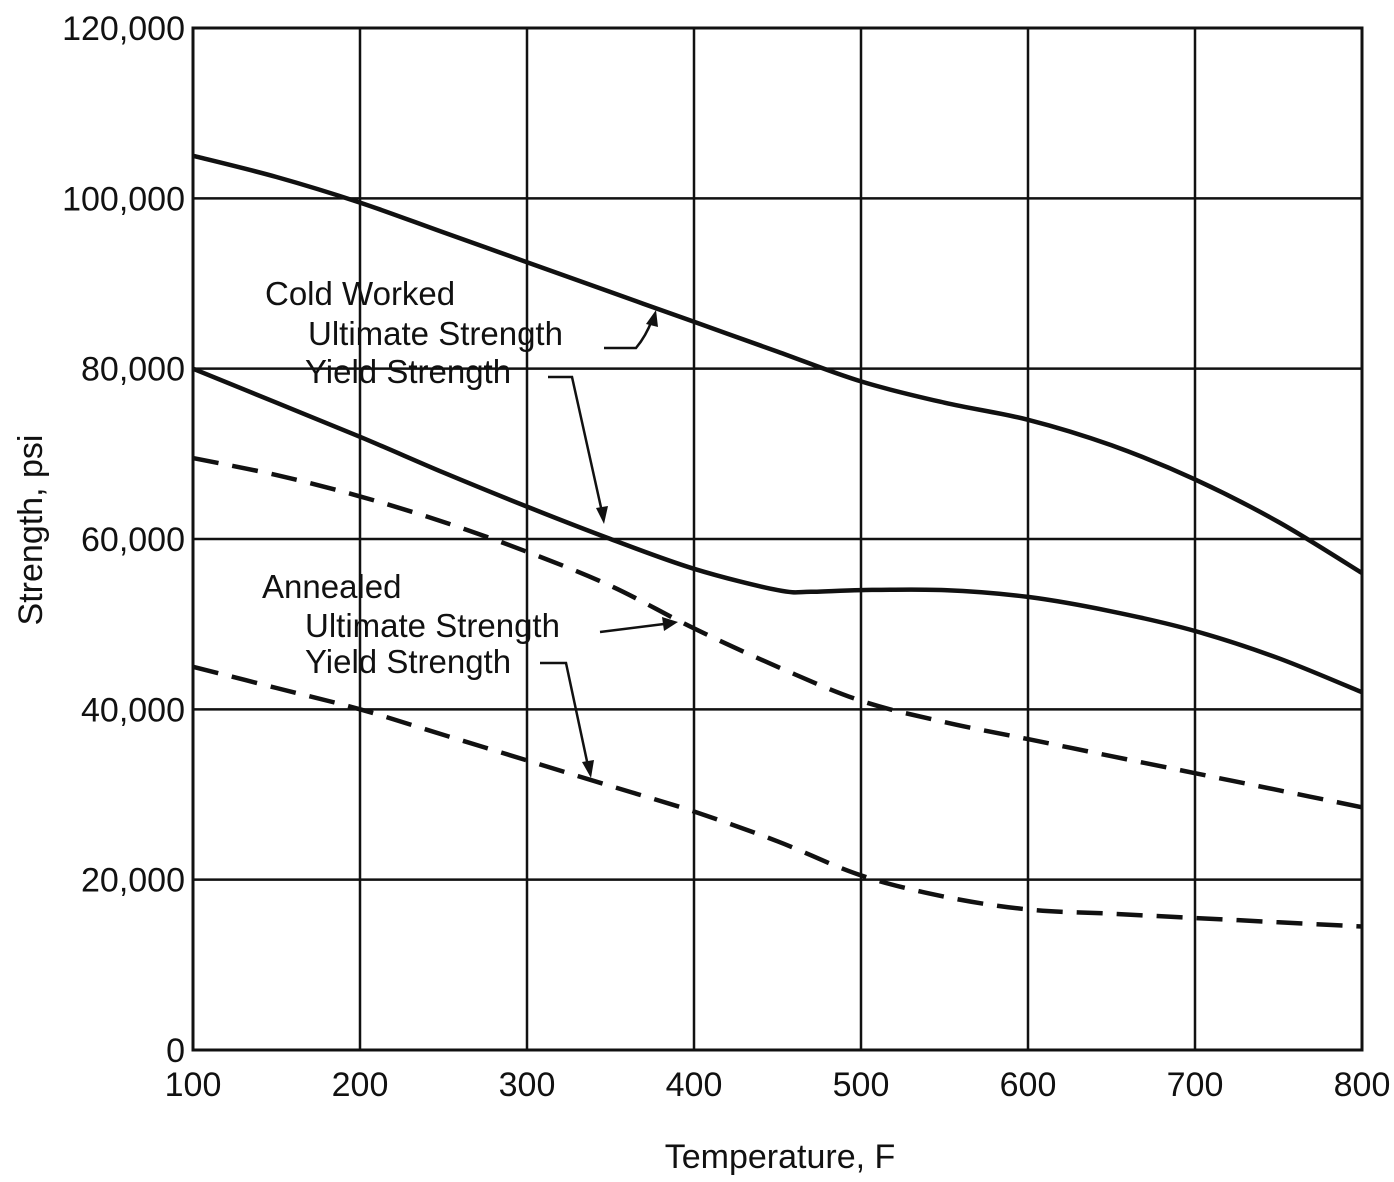  Describe the element at coordinates (360, 293) in the screenshot. I see `cold-worked-label: Cold Worked` at that location.